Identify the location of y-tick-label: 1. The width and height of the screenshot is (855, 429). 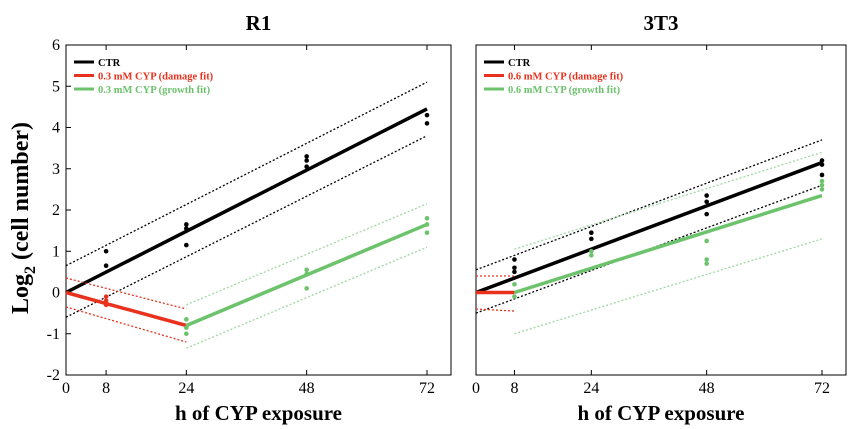
(56, 251).